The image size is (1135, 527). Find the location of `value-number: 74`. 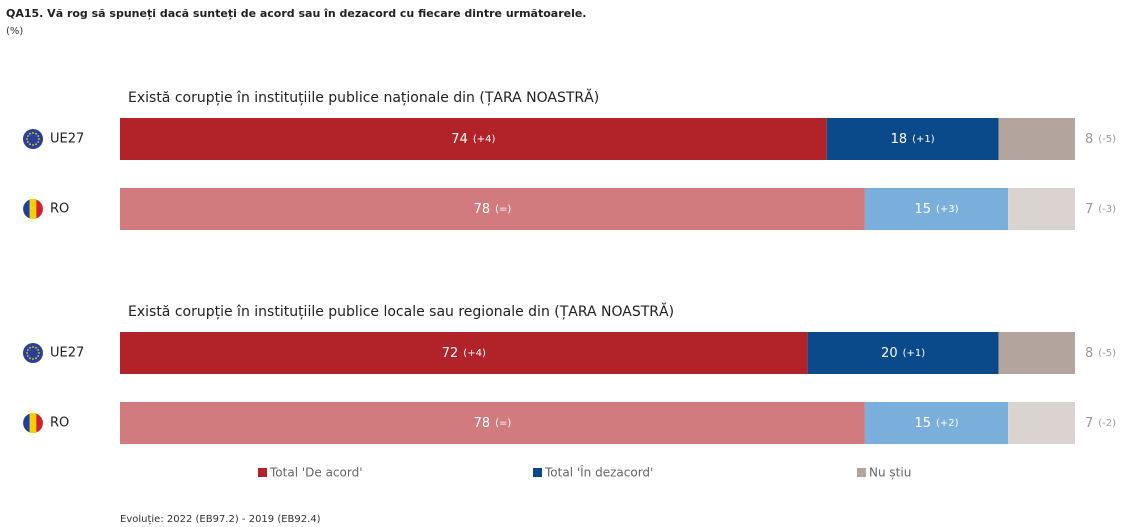

value-number: 74 is located at coordinates (459, 139).